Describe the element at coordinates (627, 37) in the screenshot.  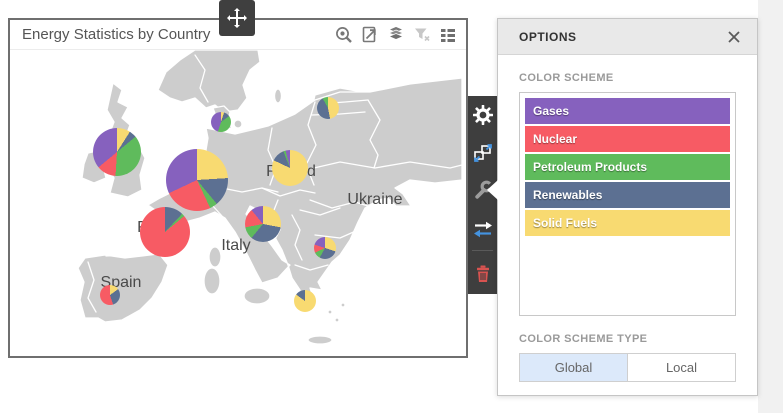
I see `options-panel-header: OPTIONS` at that location.